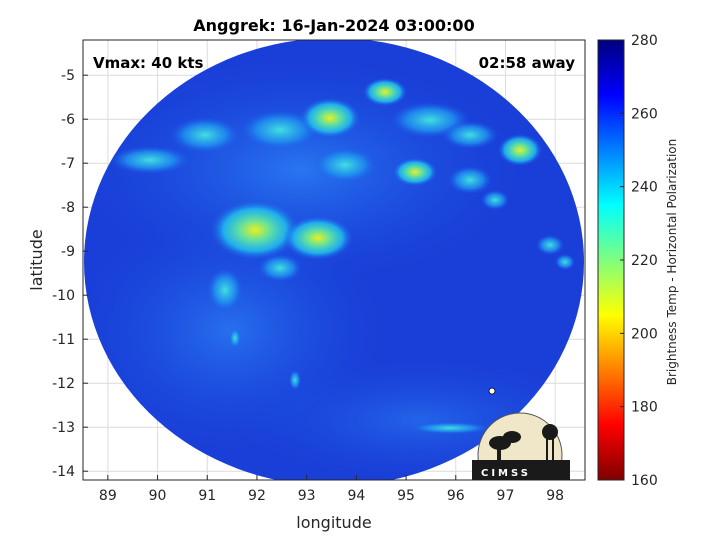  Describe the element at coordinates (148, 63) in the screenshot. I see `vmax-annotation: Vmax: 40 kts` at that location.